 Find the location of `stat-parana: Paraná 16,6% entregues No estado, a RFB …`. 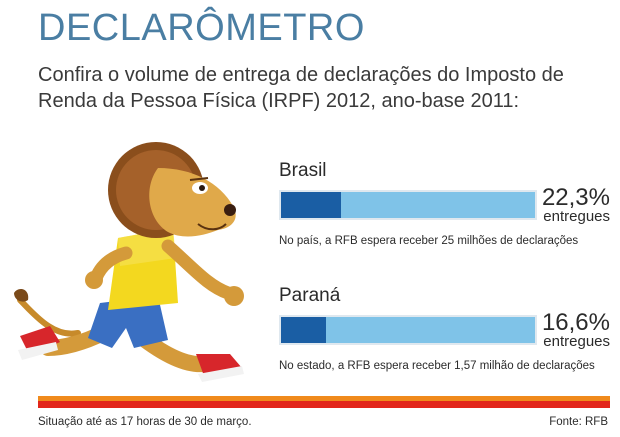

stat-parana: Paraná 16,6% entregues No estado, a RFB … is located at coordinates (446, 329).